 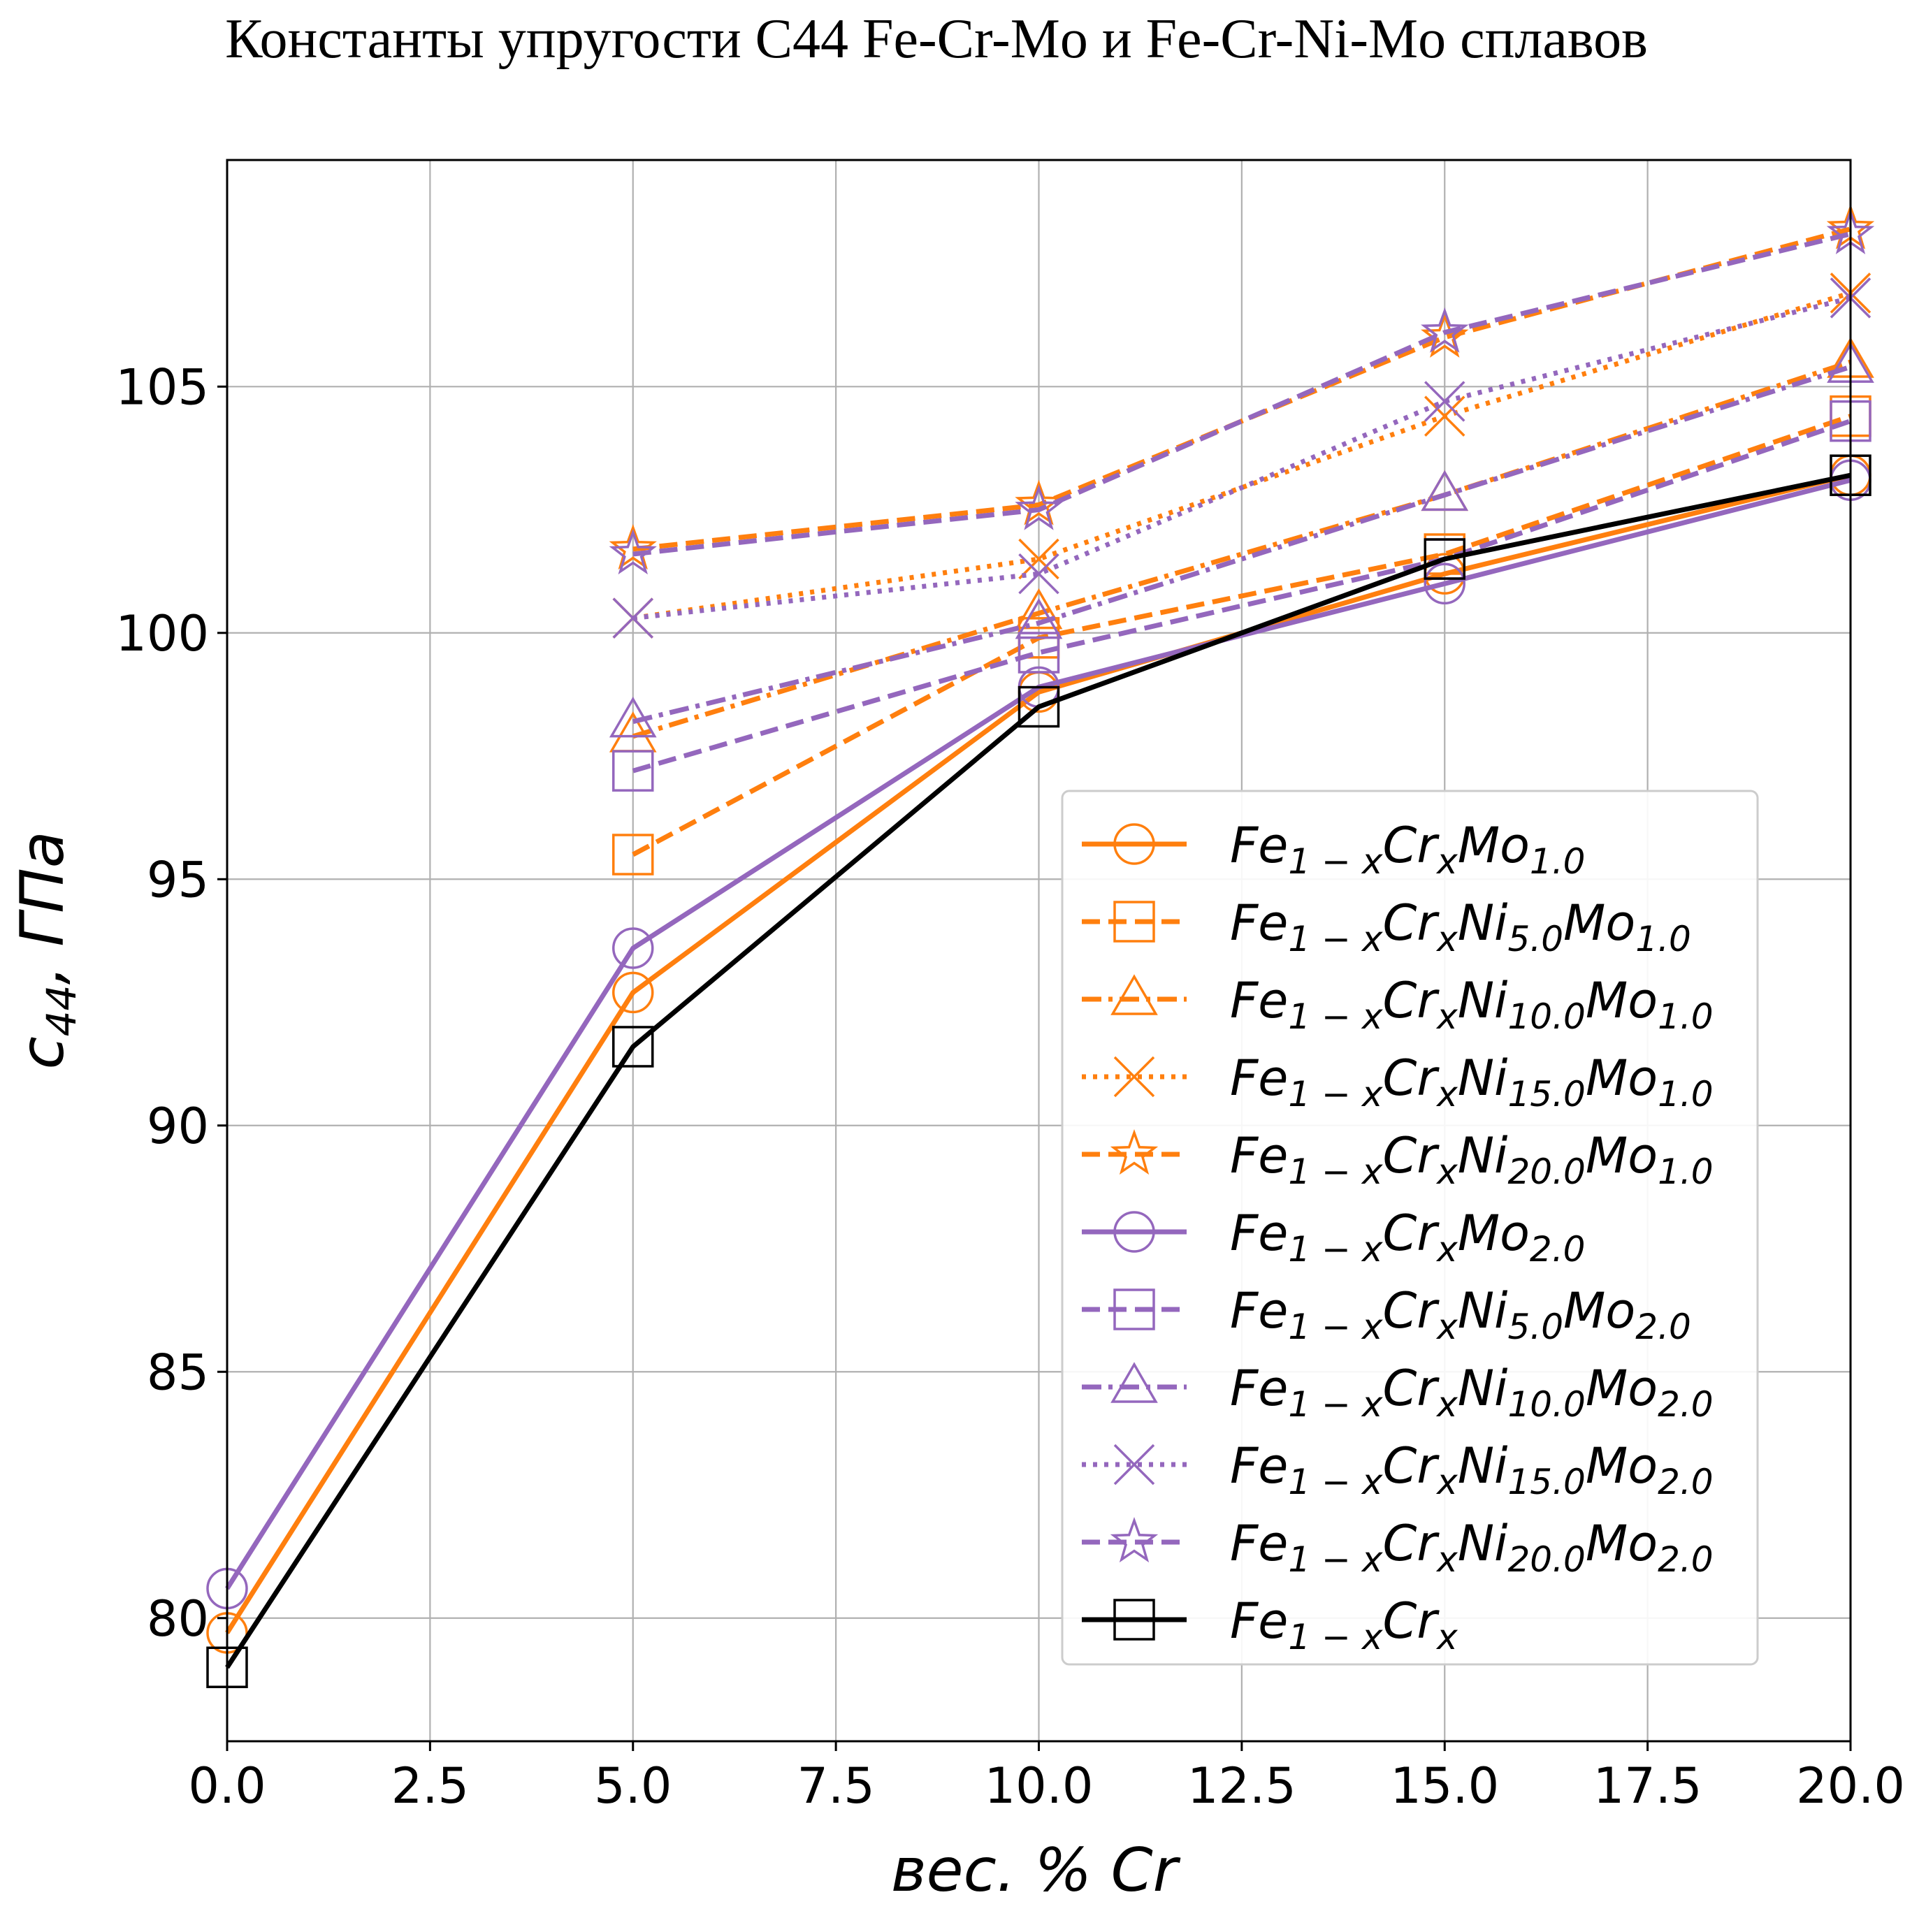 I want to click on x-tick-label: 0.0, so click(x=227, y=1786).